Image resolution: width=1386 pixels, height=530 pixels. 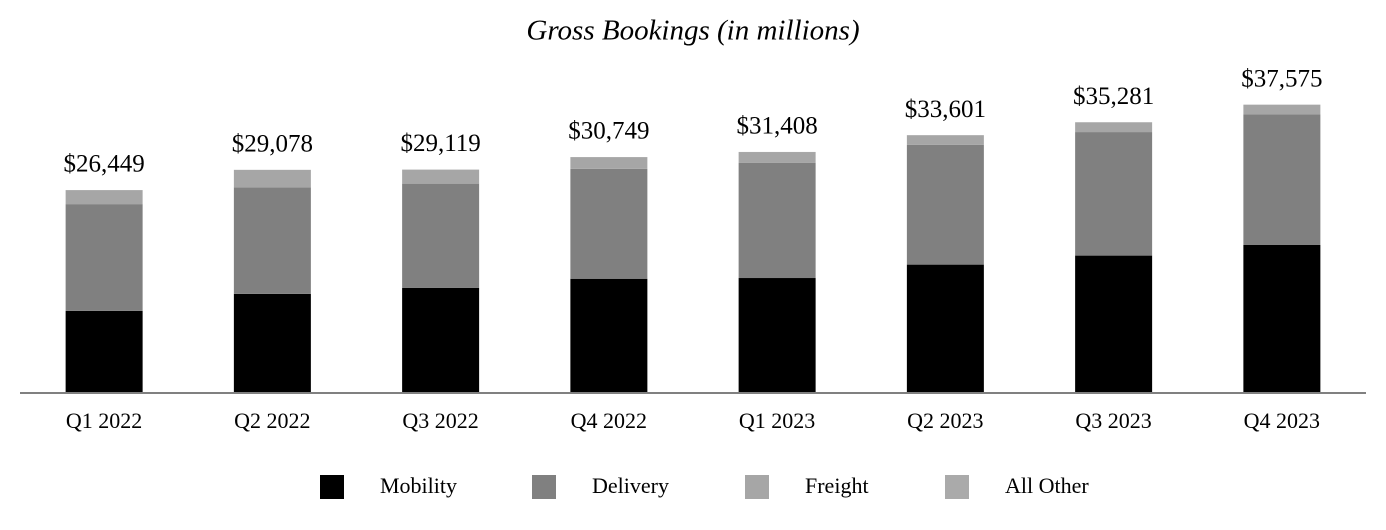 What do you see at coordinates (104, 420) in the screenshot?
I see `x-tick-label: Q1 2022` at bounding box center [104, 420].